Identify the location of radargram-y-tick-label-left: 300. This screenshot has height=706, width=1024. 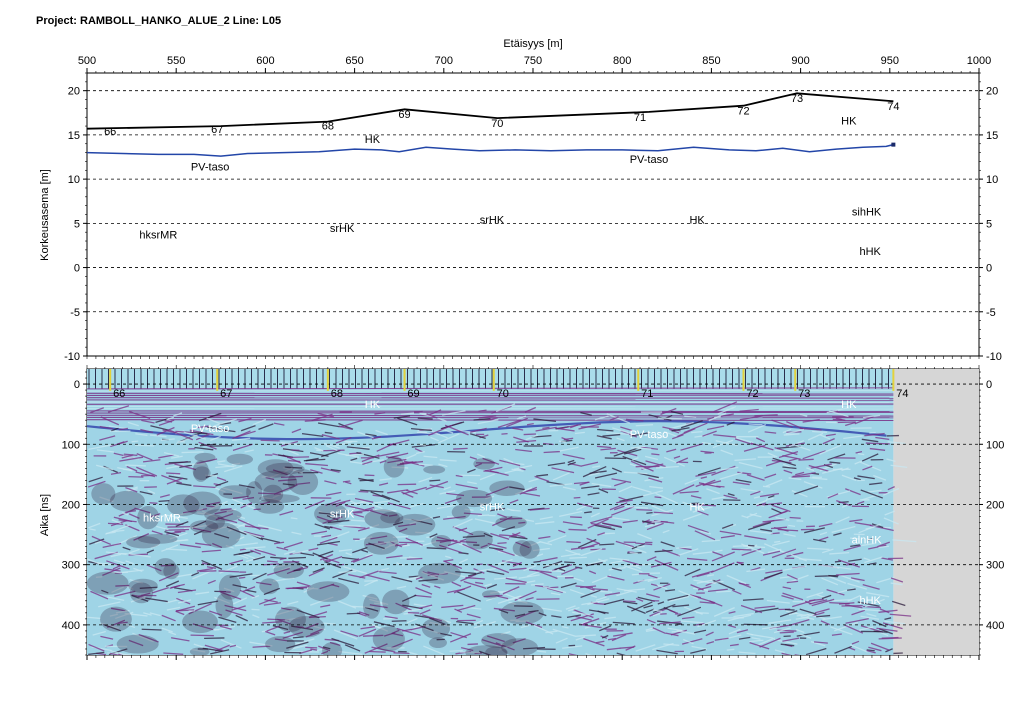
(71, 566).